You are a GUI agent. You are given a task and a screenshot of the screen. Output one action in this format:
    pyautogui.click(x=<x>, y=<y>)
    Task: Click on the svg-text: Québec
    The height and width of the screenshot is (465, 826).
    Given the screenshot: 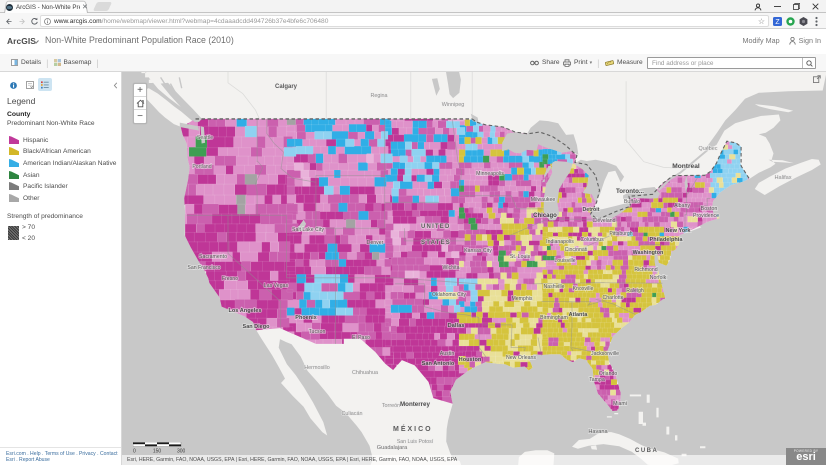 What is the action you would take?
    pyautogui.click(x=708, y=149)
    